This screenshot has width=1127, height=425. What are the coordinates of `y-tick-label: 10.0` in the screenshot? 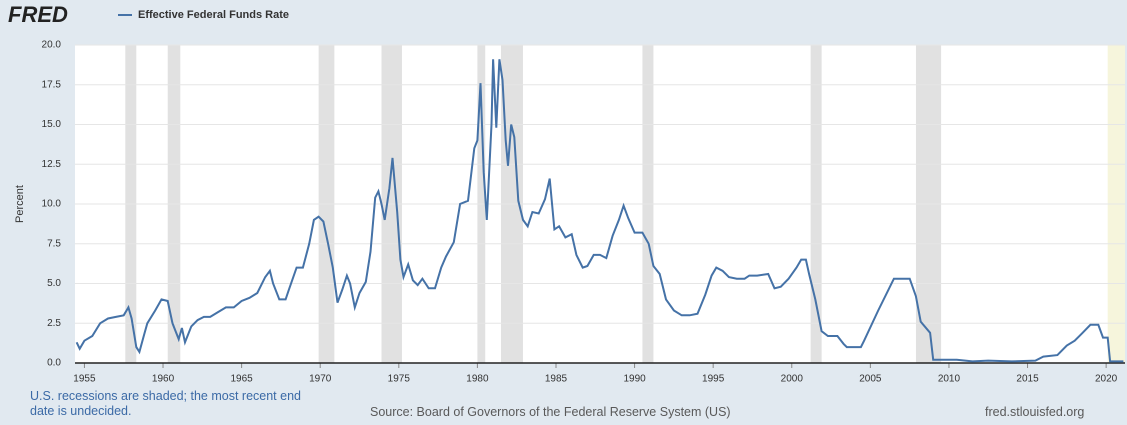 It's located at (52, 204).